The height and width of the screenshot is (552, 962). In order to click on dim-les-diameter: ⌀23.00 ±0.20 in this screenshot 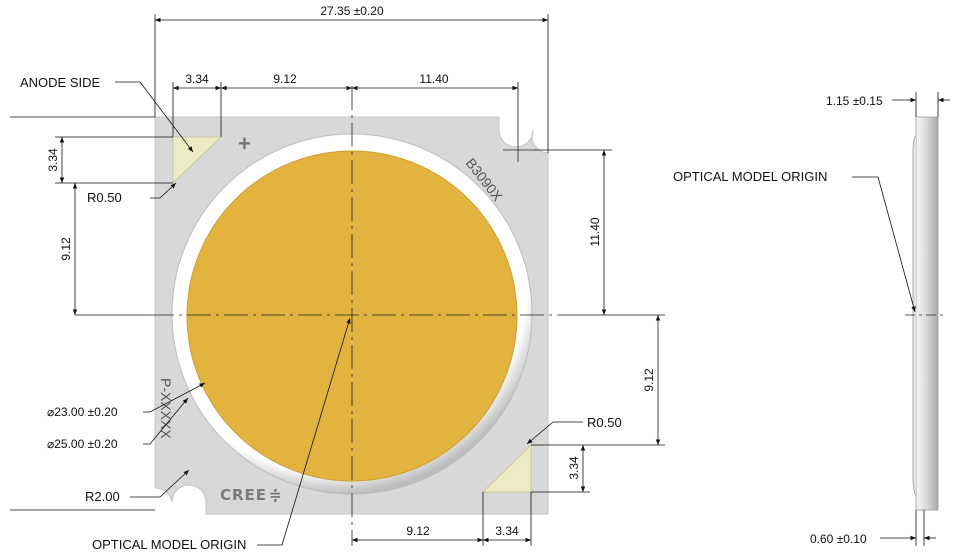, I will do `click(82, 412)`.